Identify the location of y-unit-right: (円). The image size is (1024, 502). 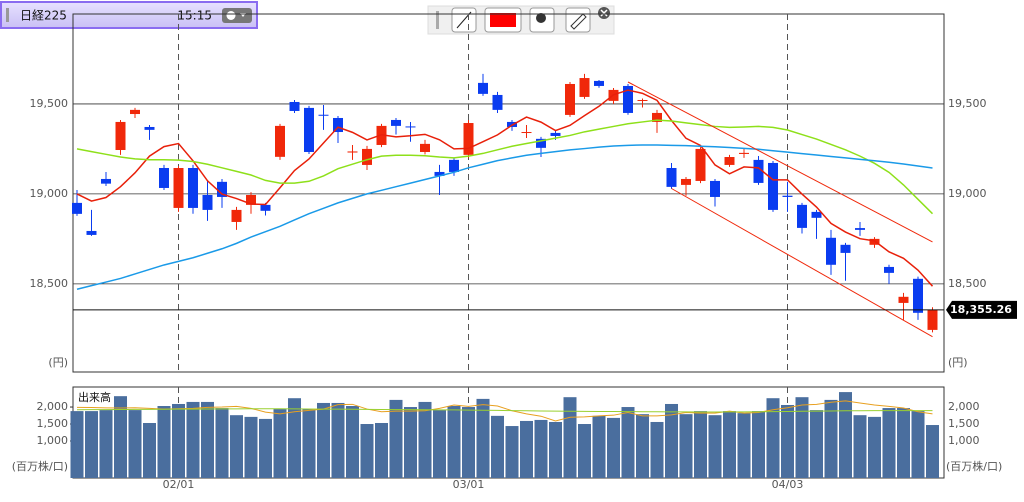
(958, 362).